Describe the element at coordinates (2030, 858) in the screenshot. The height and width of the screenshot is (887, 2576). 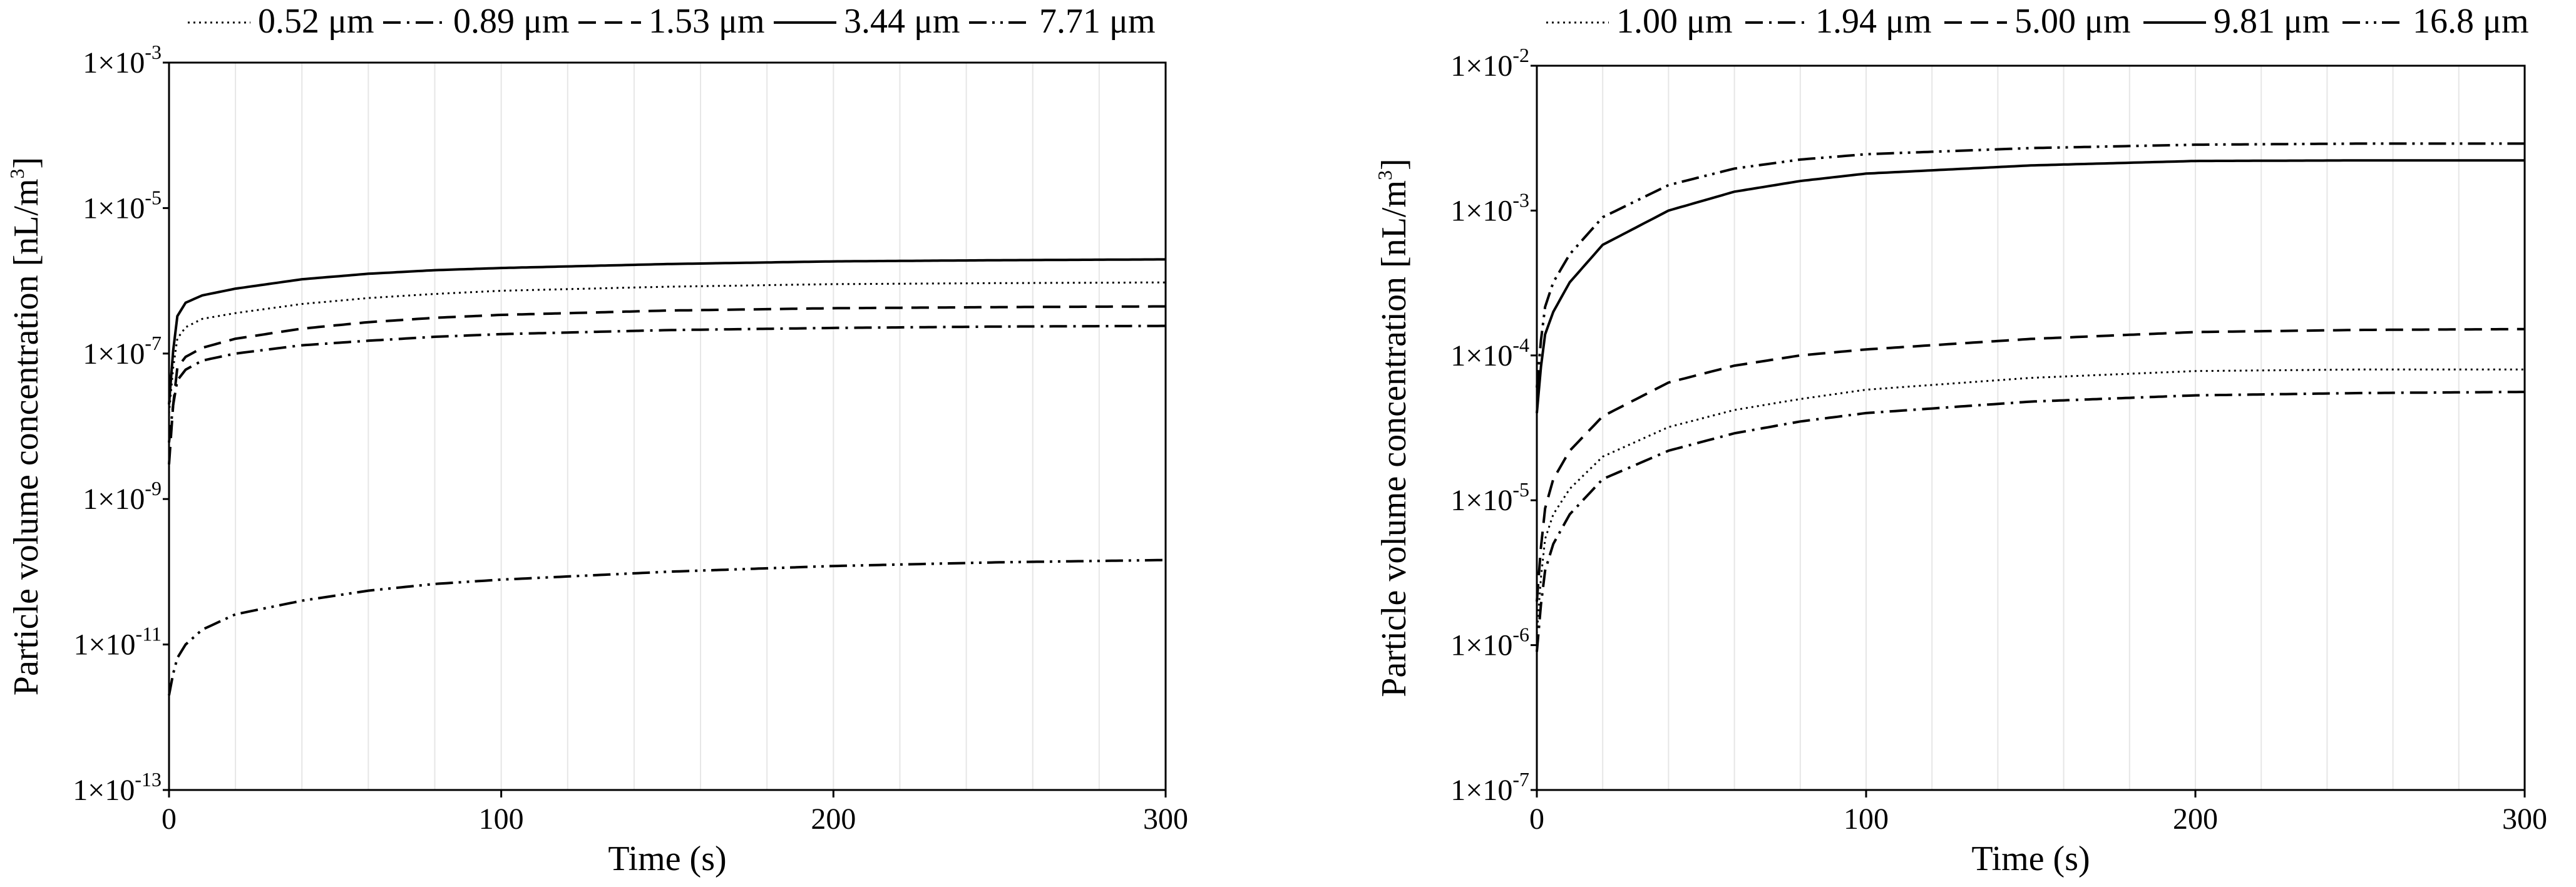
I see `right-x-axis-title: Time (s)` at that location.